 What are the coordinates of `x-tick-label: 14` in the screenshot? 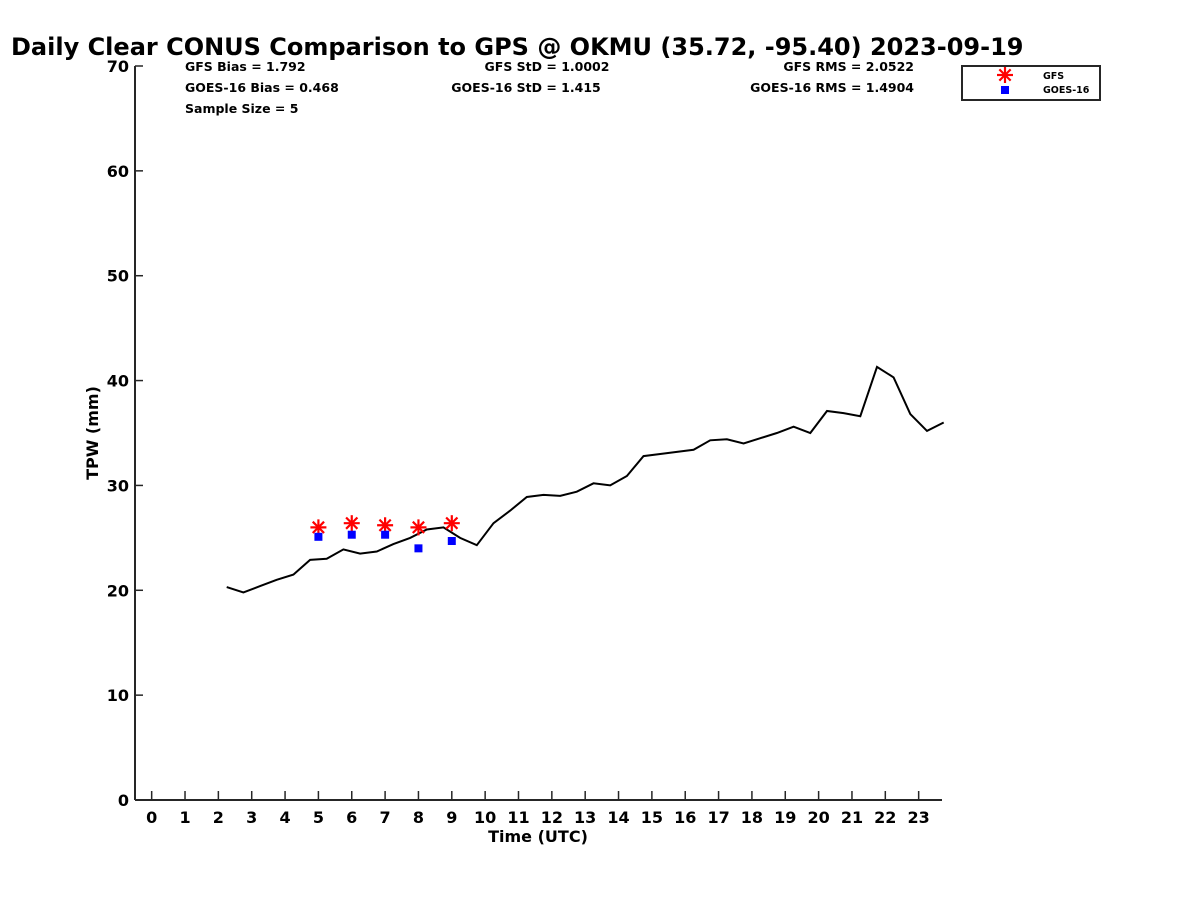 It's located at (618, 817).